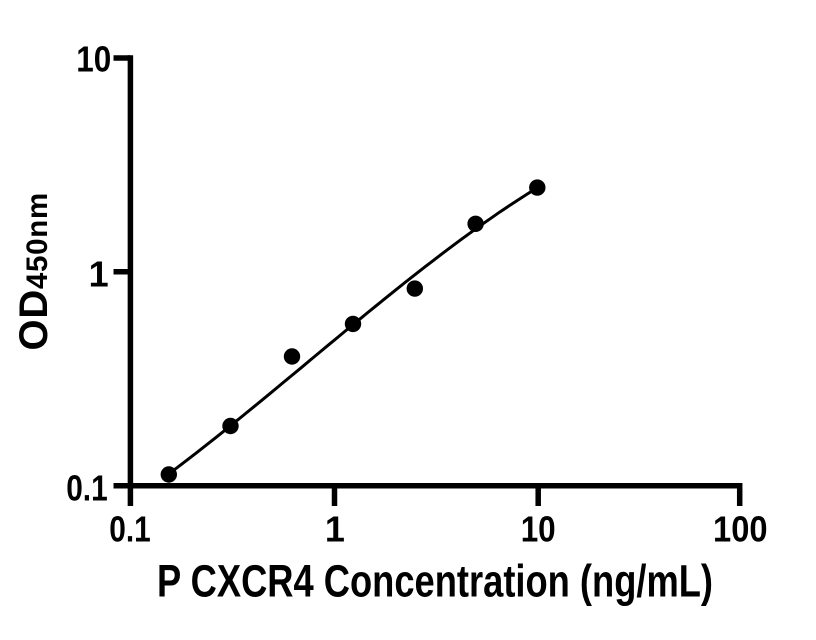  I want to click on svg-text: P CXCR4 Concentration (ng/mL), so click(435, 580).